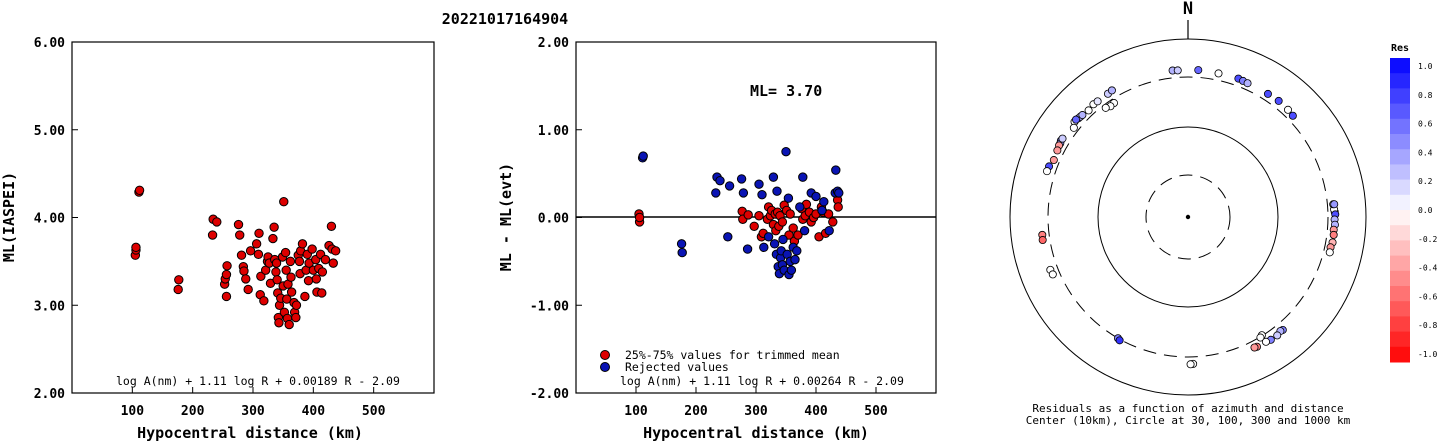  Describe the element at coordinates (1400, 48) in the screenshot. I see `colorbar-title: Res` at that location.